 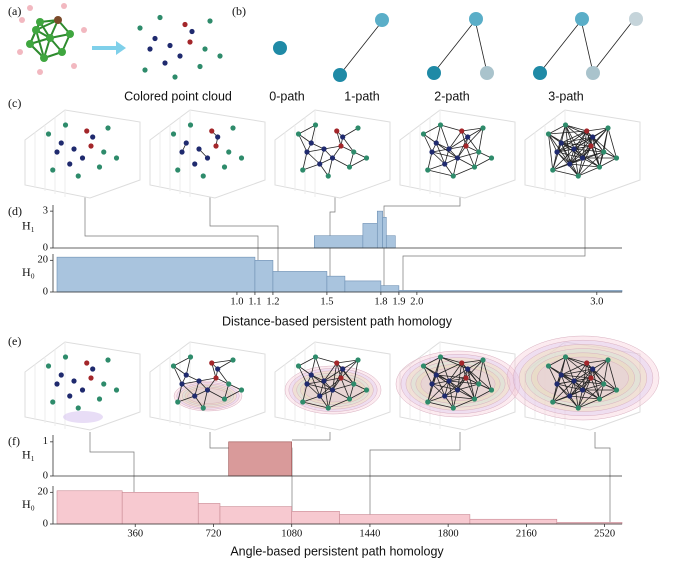 I want to click on spheres, so click(x=458, y=47).